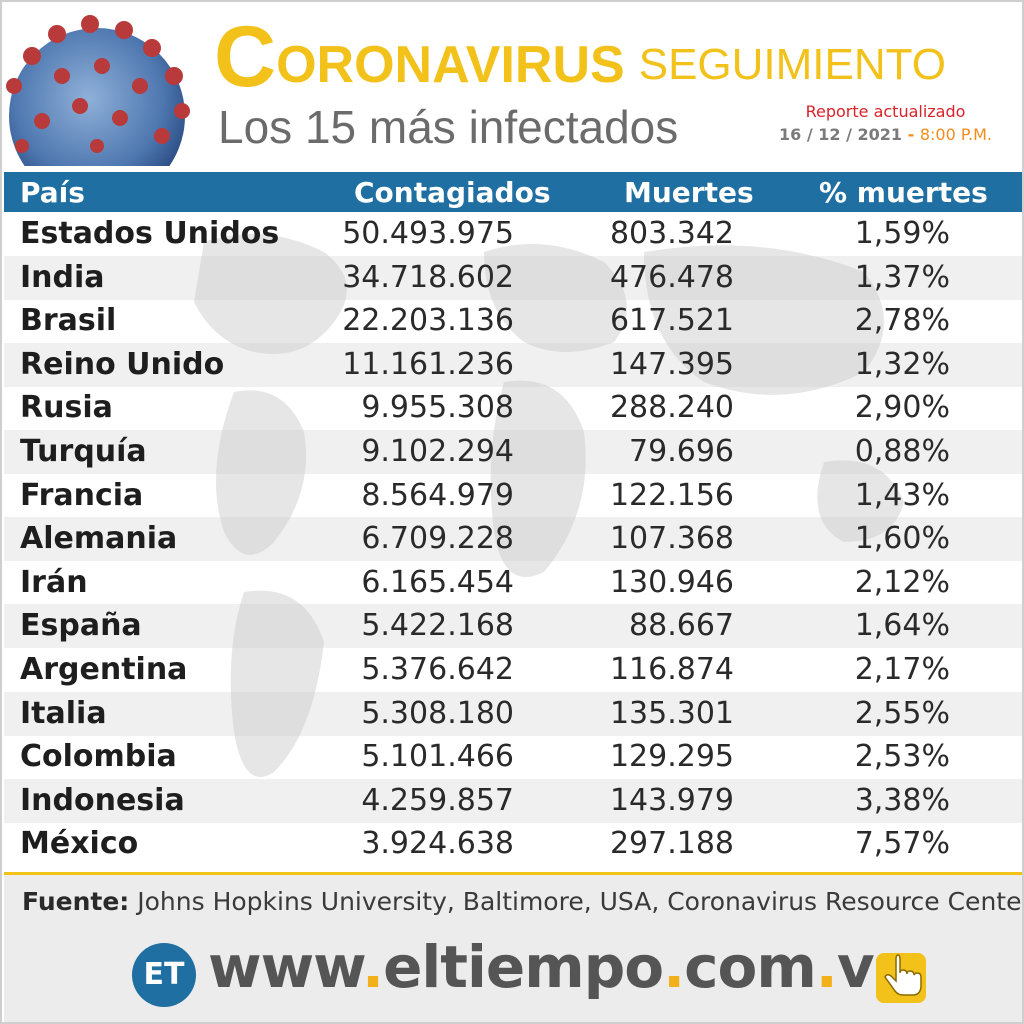 Image resolution: width=1024 pixels, height=1024 pixels. What do you see at coordinates (104, 669) in the screenshot?
I see `cell-pais: Argentina` at bounding box center [104, 669].